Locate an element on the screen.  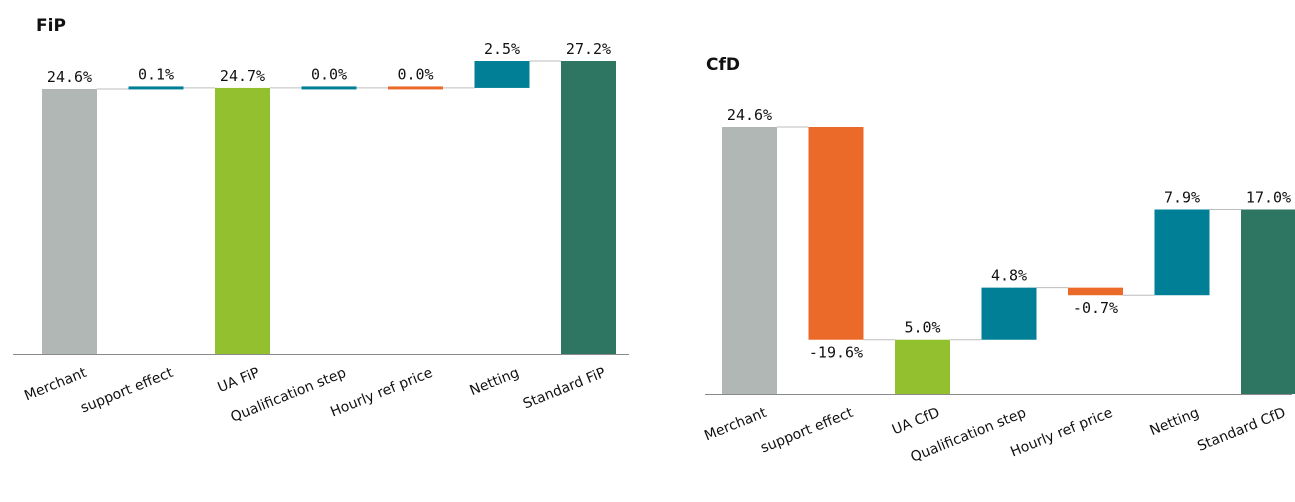
data-label: -19.6% is located at coordinates (836, 353).